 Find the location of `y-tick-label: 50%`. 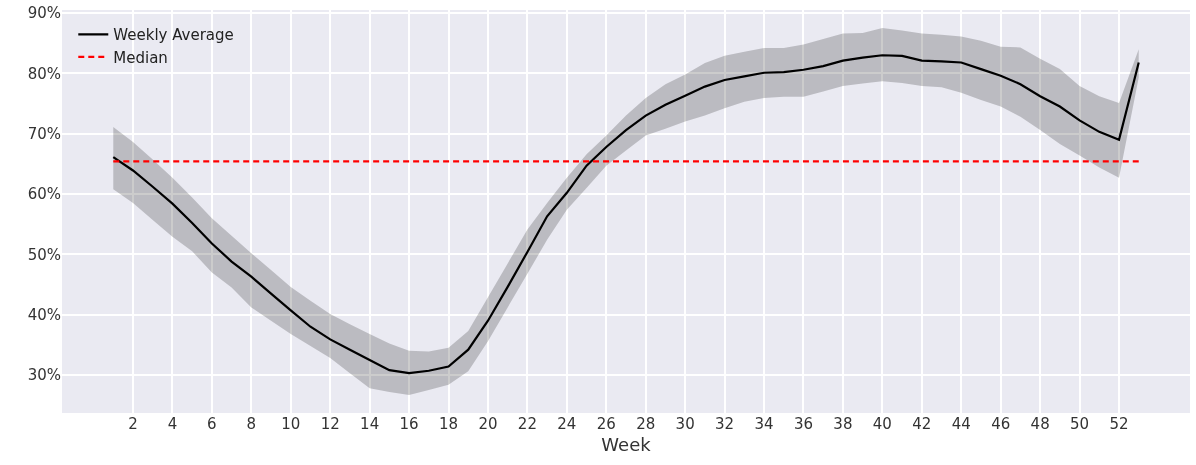

y-tick-label: 50% is located at coordinates (44, 254).